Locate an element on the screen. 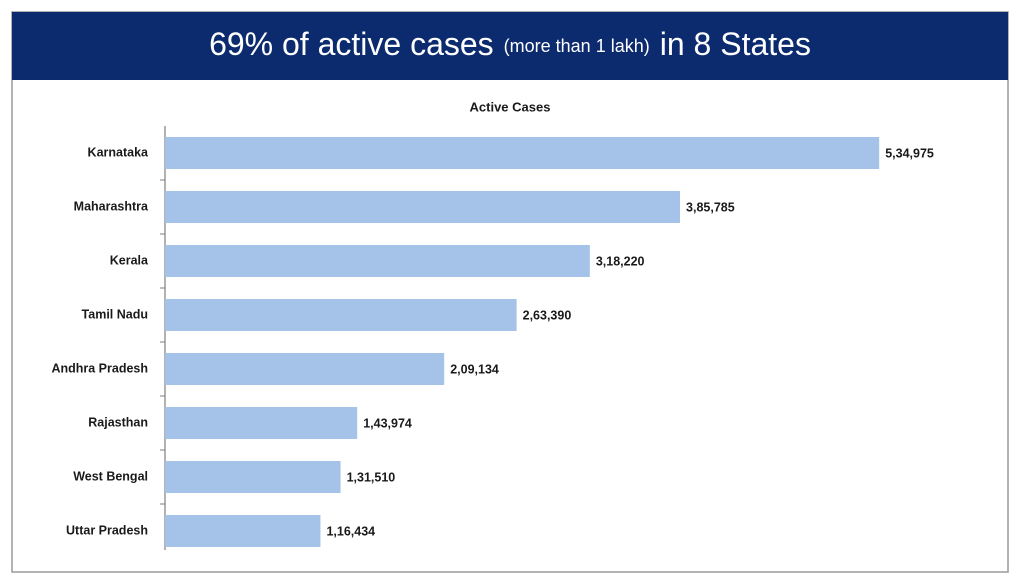 The width and height of the screenshot is (1024, 585). value-label: 1,43,974 is located at coordinates (387, 423).